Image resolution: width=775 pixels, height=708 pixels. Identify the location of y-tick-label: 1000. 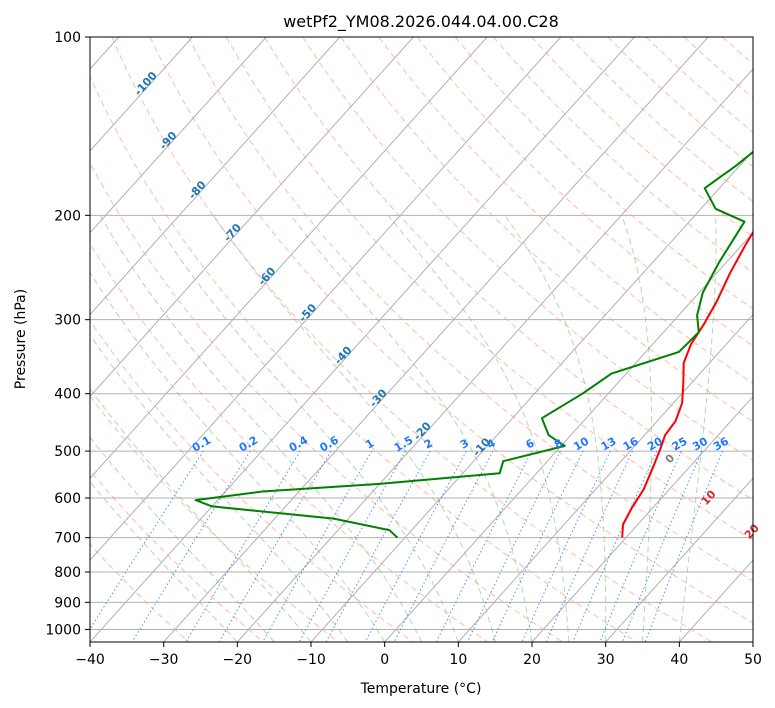
(63, 630).